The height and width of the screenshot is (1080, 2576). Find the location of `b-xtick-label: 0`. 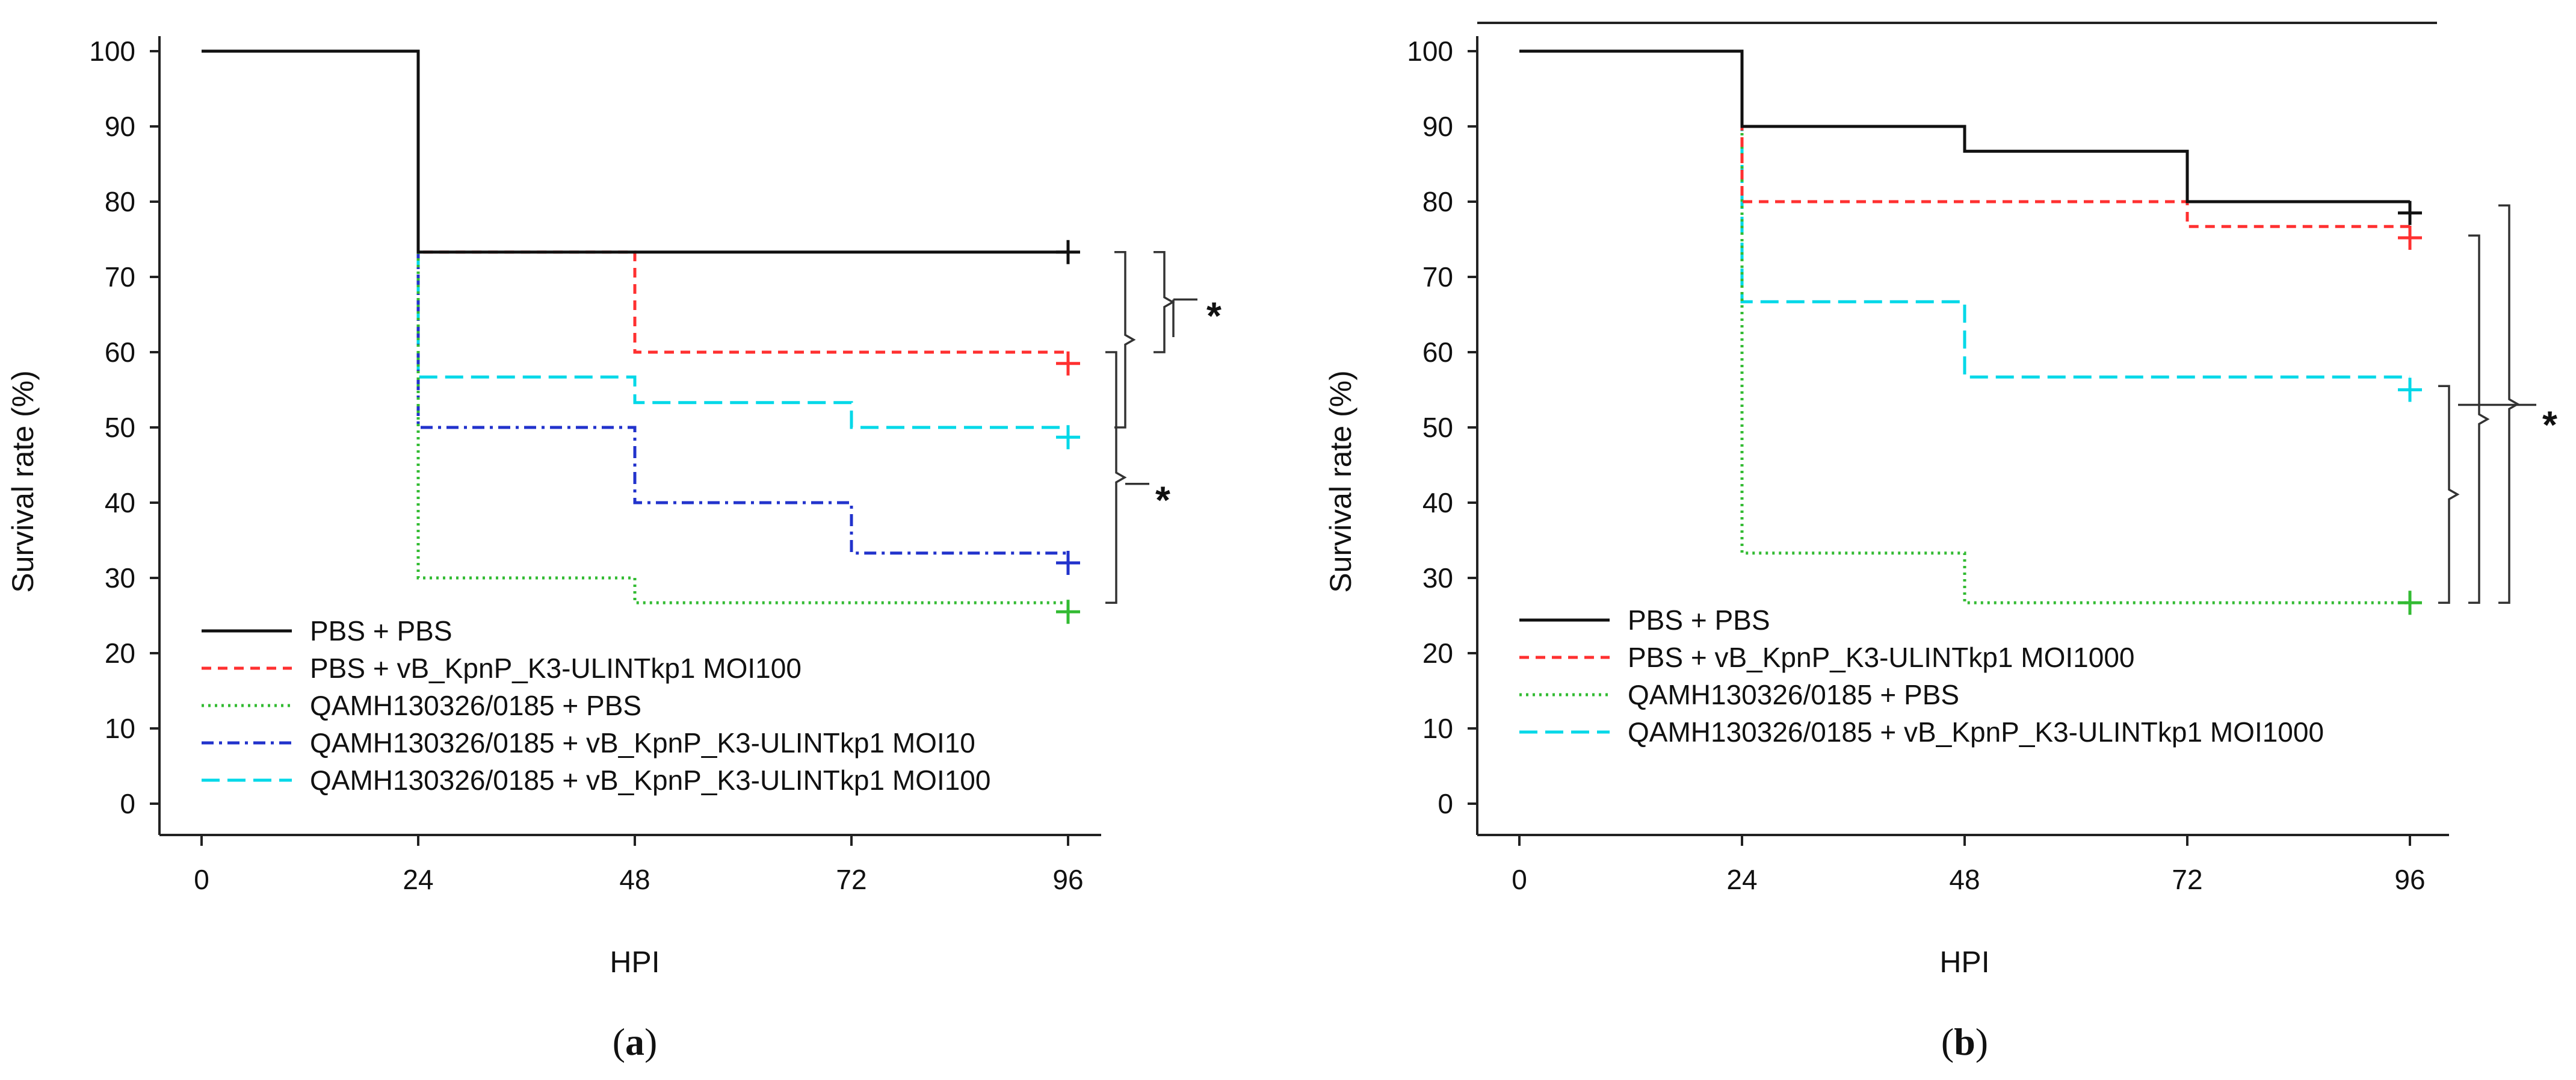

b-xtick-label: 0 is located at coordinates (1519, 880).